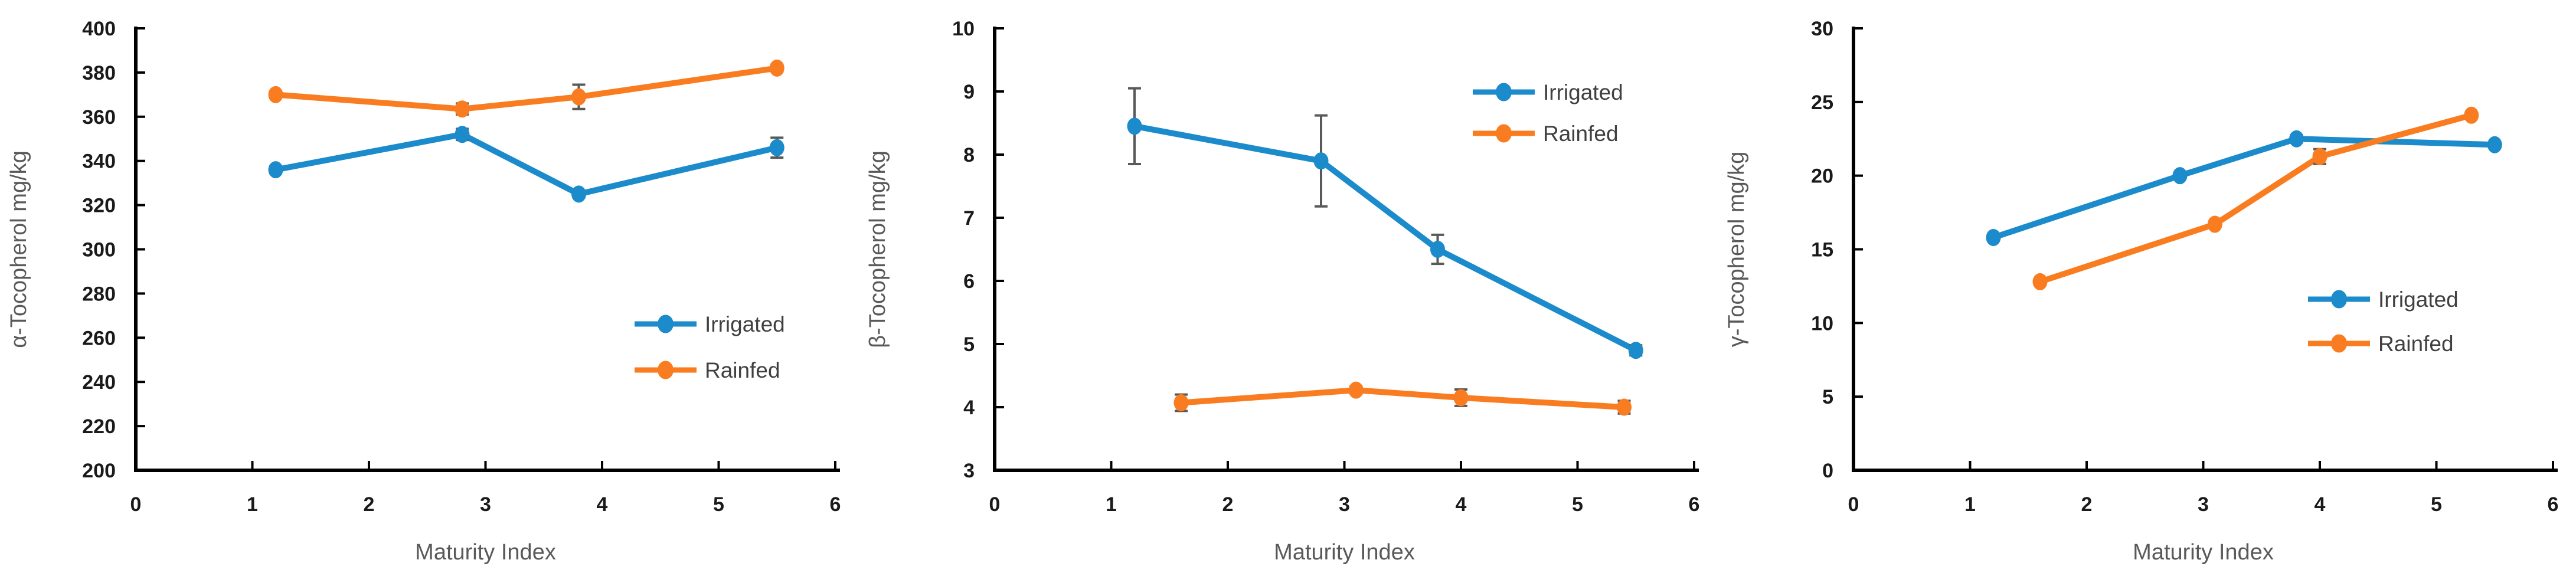  What do you see at coordinates (1736, 250) in the screenshot?
I see `y-axis-title: γ-Tocopherol mg/kg` at bounding box center [1736, 250].